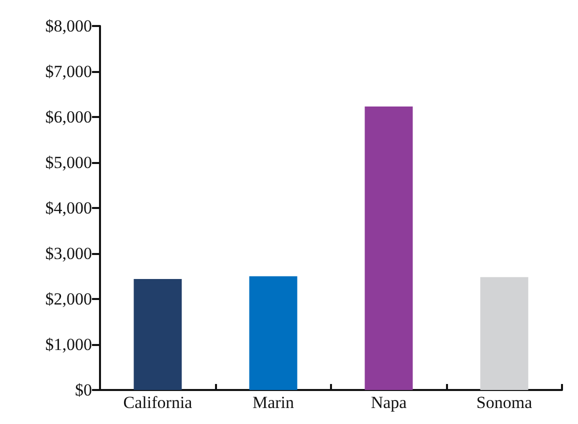 The image size is (578, 424). I want to click on y-tick-label: $7,000, so click(68, 71).